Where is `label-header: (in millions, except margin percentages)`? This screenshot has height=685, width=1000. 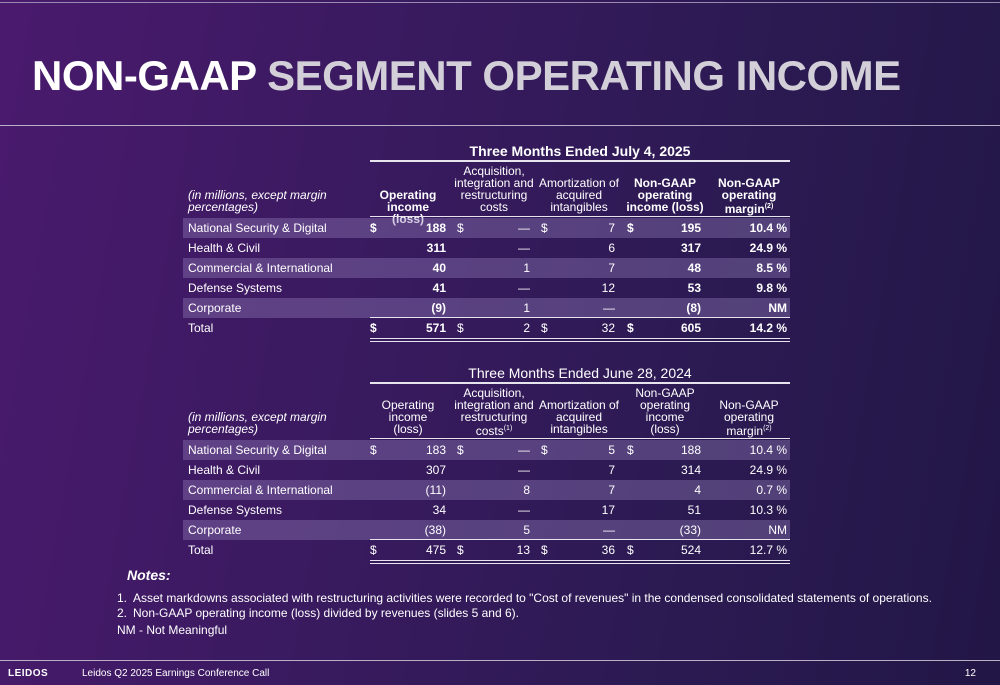 label-header: (in millions, except margin percentages) is located at coordinates (257, 201).